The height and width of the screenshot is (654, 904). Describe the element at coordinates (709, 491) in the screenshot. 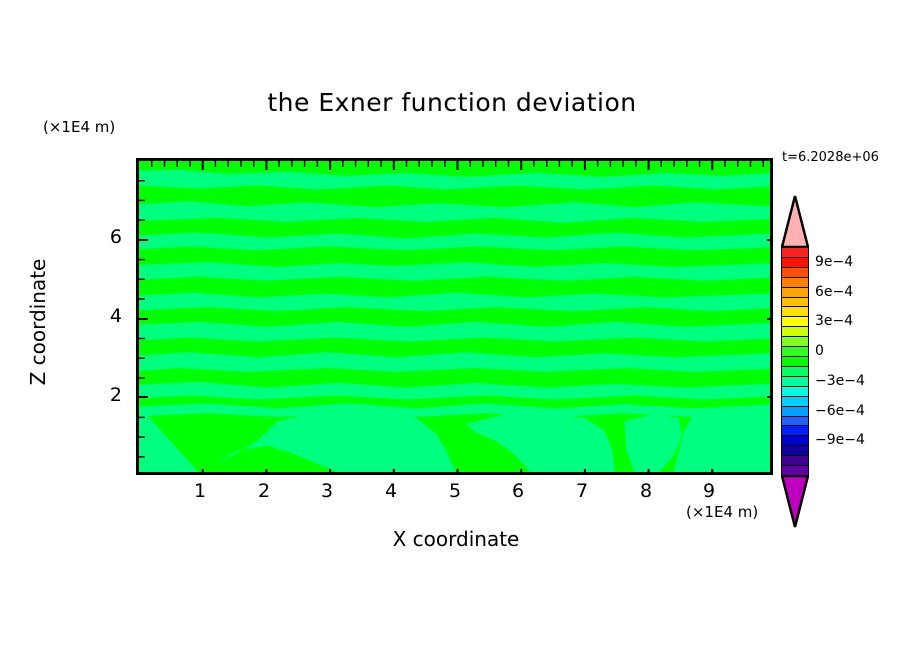

I see `x-tick-label-9: 9` at that location.